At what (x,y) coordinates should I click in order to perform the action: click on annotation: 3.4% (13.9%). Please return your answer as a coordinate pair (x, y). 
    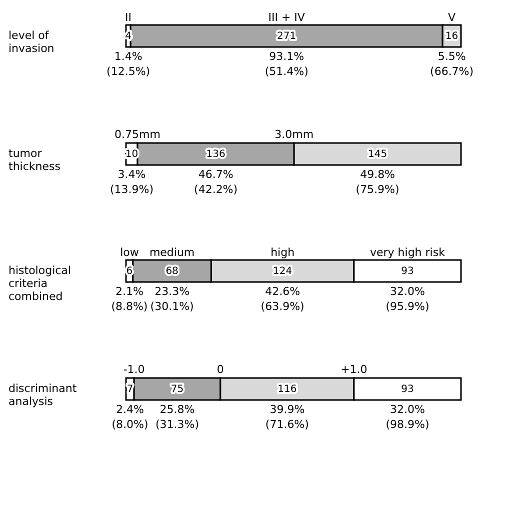
    Looking at the image, I should click on (132, 182).